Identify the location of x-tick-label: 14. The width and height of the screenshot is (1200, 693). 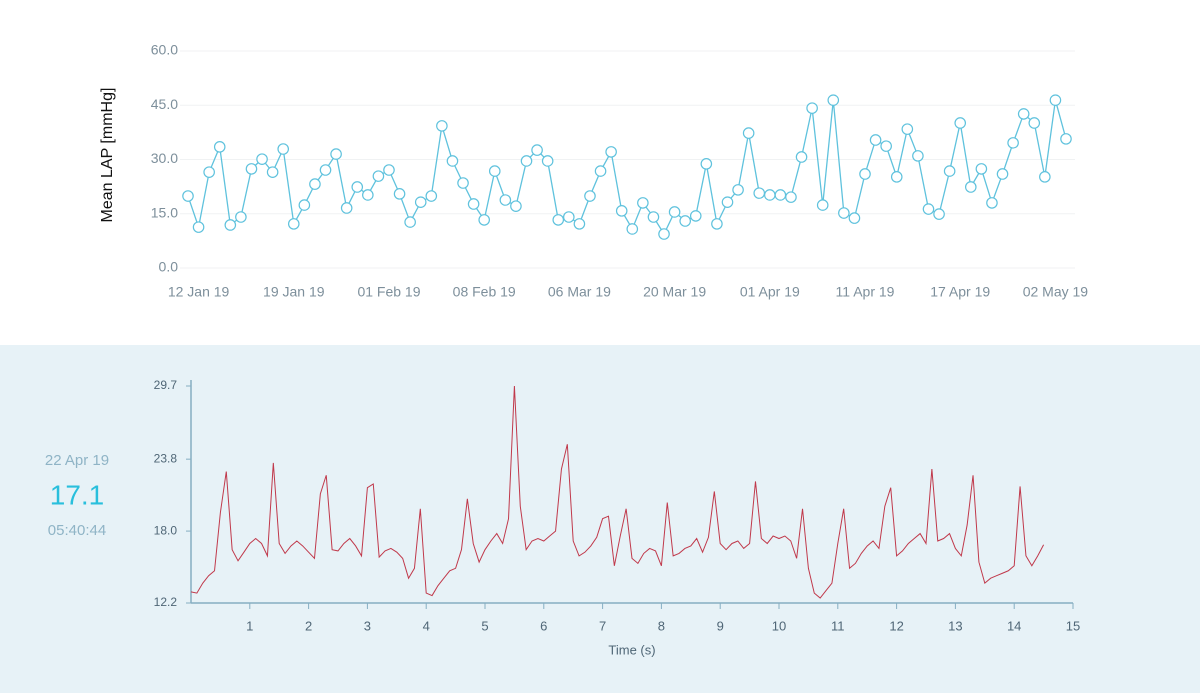
(1014, 625).